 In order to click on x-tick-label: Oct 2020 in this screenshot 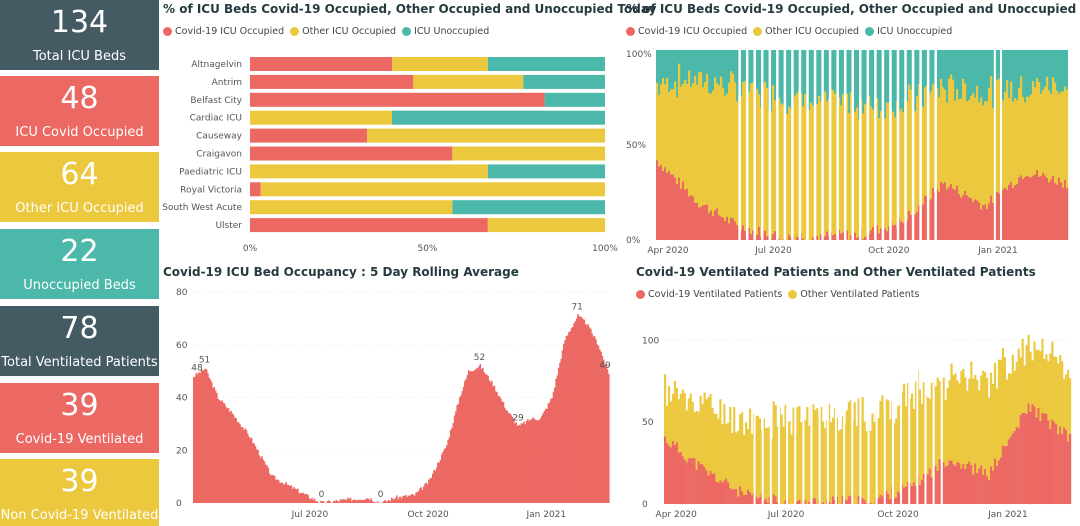, I will do `click(898, 515)`.